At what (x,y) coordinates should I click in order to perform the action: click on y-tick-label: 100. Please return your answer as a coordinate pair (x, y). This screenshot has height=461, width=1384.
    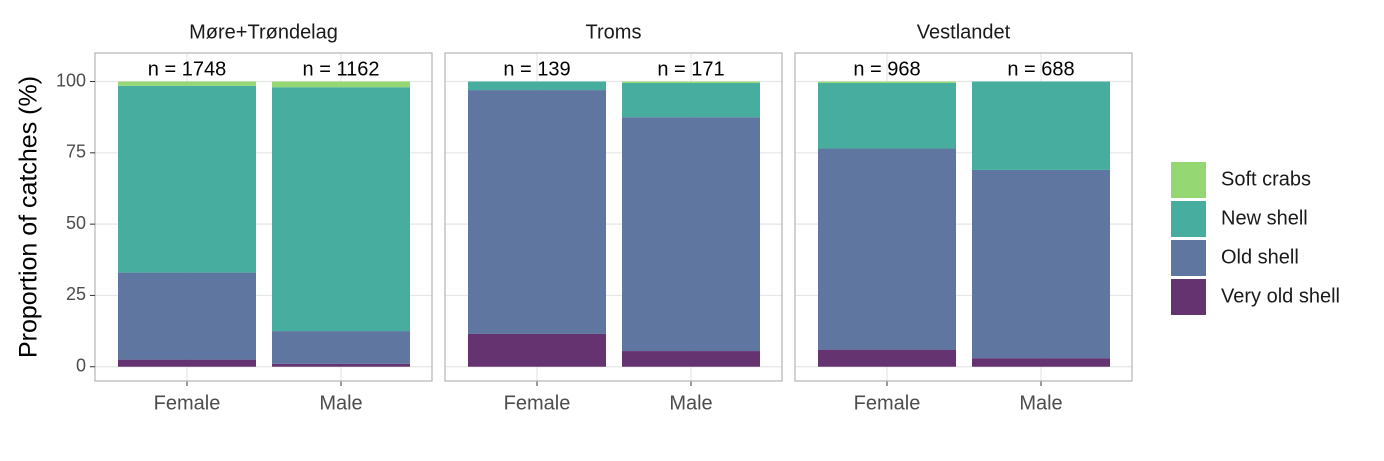
    Looking at the image, I should click on (71, 80).